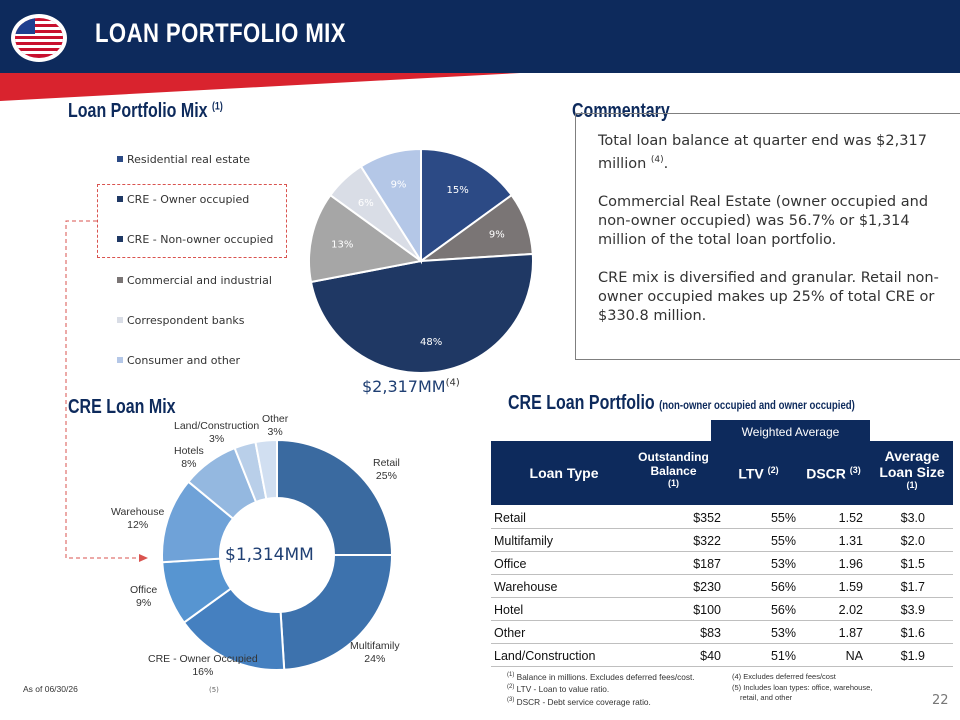  I want to click on legend-item: CRE - Owner occupied, so click(183, 199).